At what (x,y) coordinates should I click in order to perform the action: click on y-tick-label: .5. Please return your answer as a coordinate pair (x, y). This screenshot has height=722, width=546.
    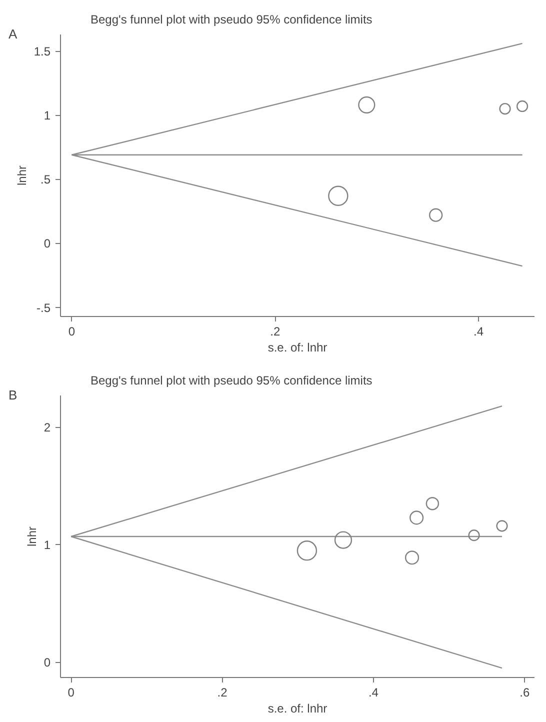
    Looking at the image, I should click on (45, 179).